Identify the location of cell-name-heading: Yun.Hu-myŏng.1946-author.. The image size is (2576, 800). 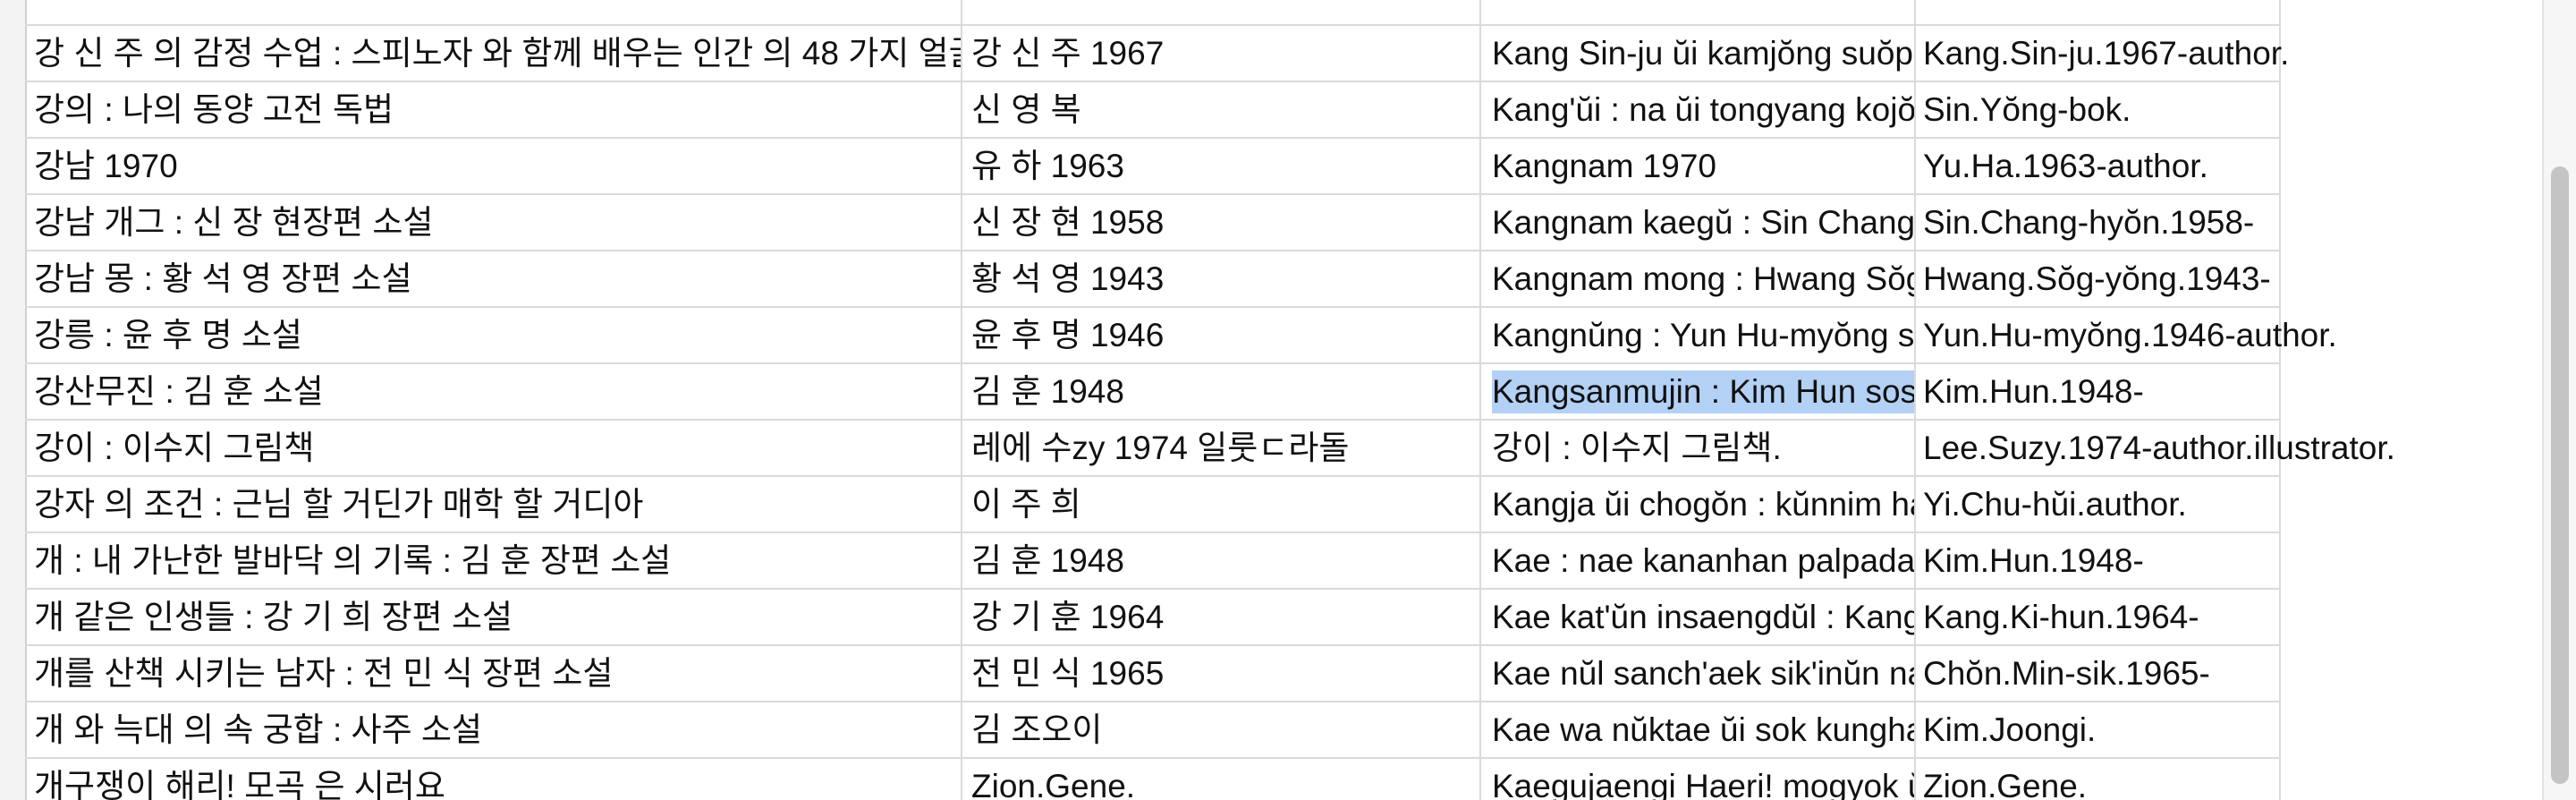
(2126, 336).